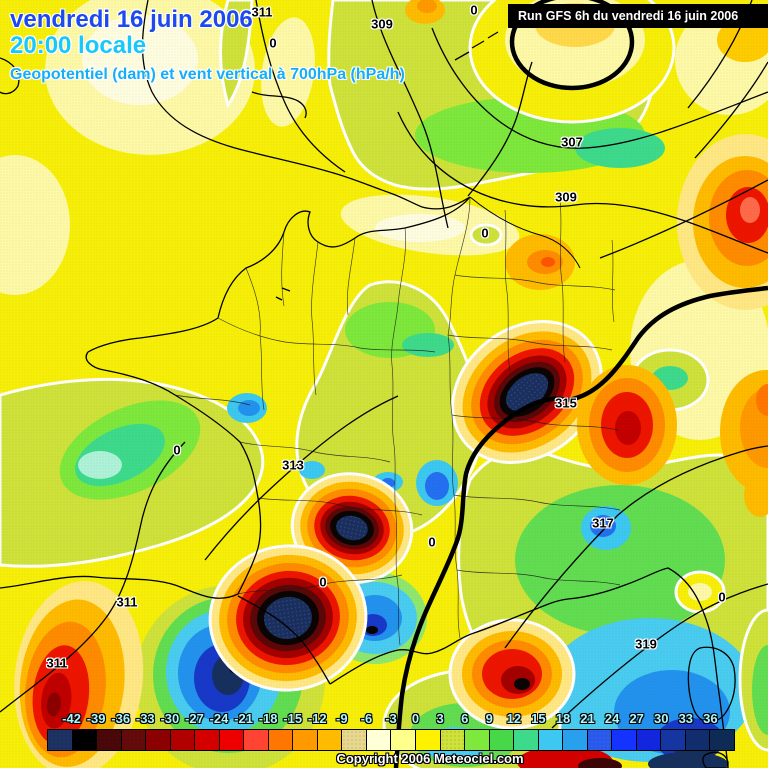  I want to click on colorbar-tick-label: 21, so click(587, 718).